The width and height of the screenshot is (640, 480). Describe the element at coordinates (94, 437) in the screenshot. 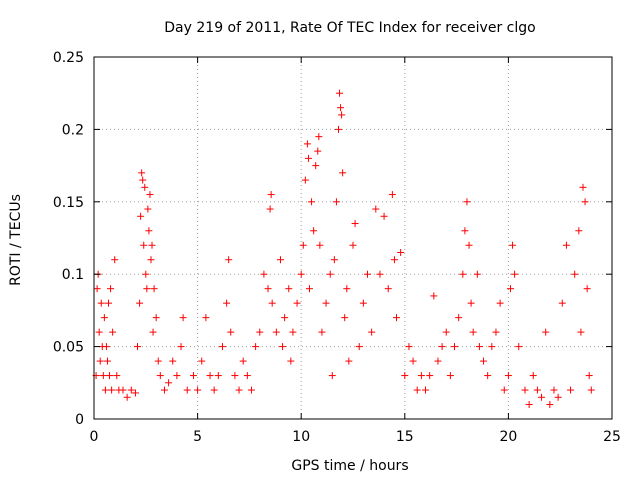

I see `x-tick-label: 0` at that location.